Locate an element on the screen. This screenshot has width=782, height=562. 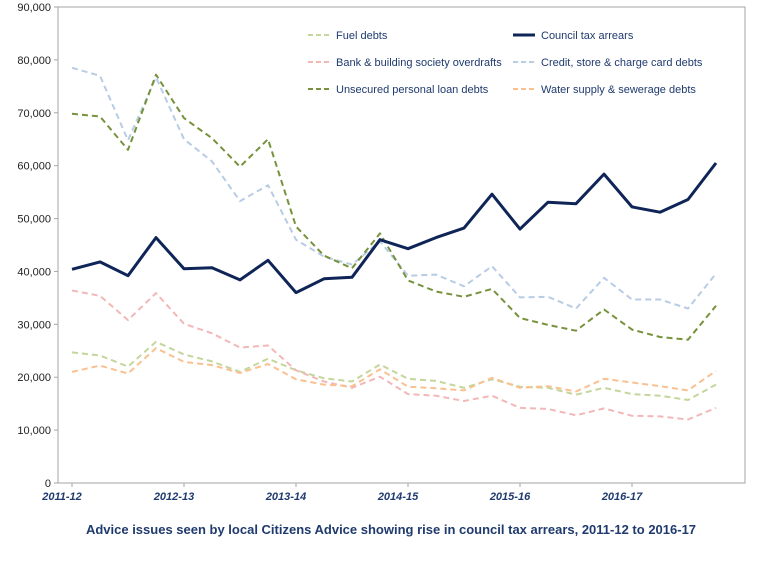
legend-label: Council tax arrears is located at coordinates (587, 36).